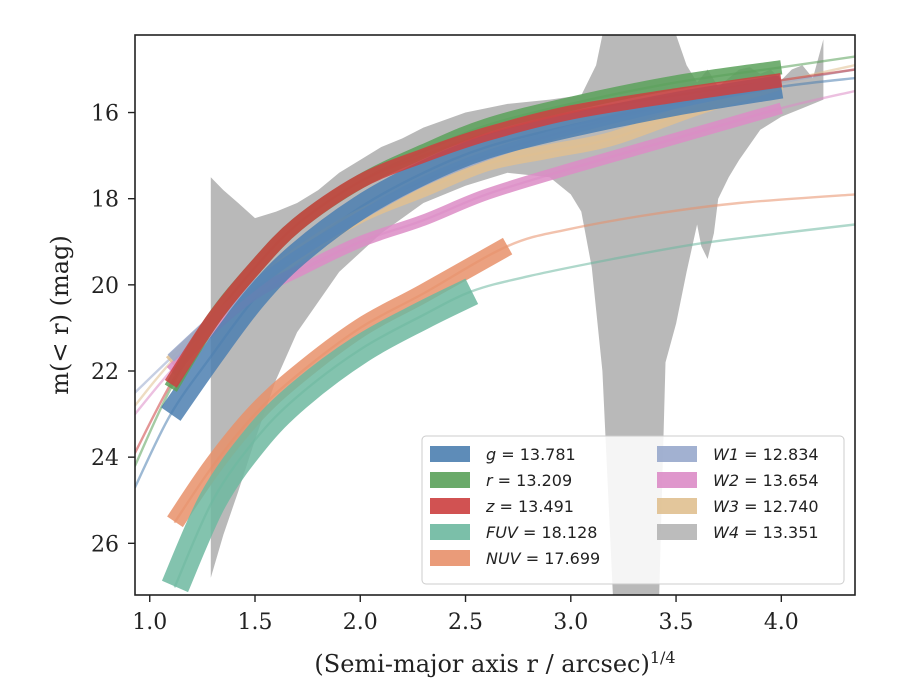  I want to click on legend-item-g: g = 13.781, so click(503, 454).